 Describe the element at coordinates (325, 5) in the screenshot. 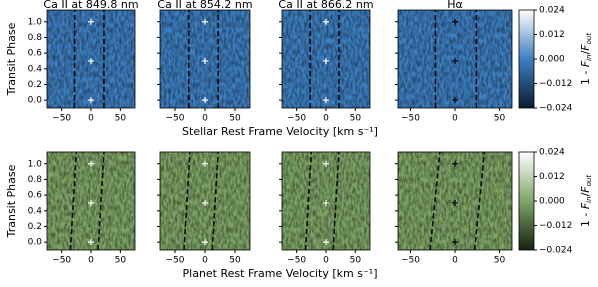

I see `panel-title: Ca II at 866.2 nm` at that location.